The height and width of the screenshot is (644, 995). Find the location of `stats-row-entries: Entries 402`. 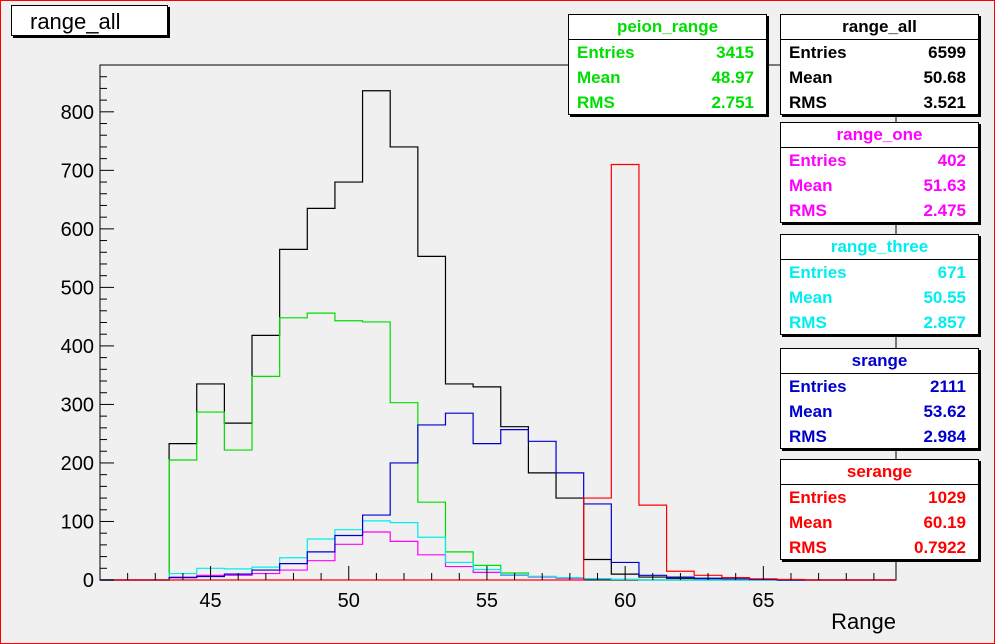

stats-row-entries: Entries 402 is located at coordinates (877, 160).